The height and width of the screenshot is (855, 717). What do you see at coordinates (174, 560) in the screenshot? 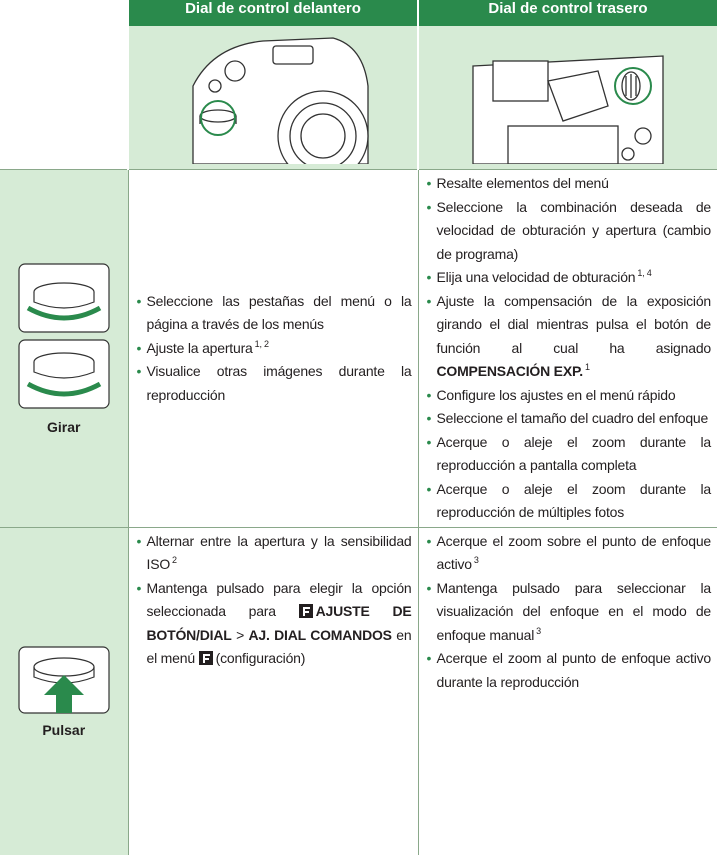
I see `footnote-ref: 2` at bounding box center [174, 560].